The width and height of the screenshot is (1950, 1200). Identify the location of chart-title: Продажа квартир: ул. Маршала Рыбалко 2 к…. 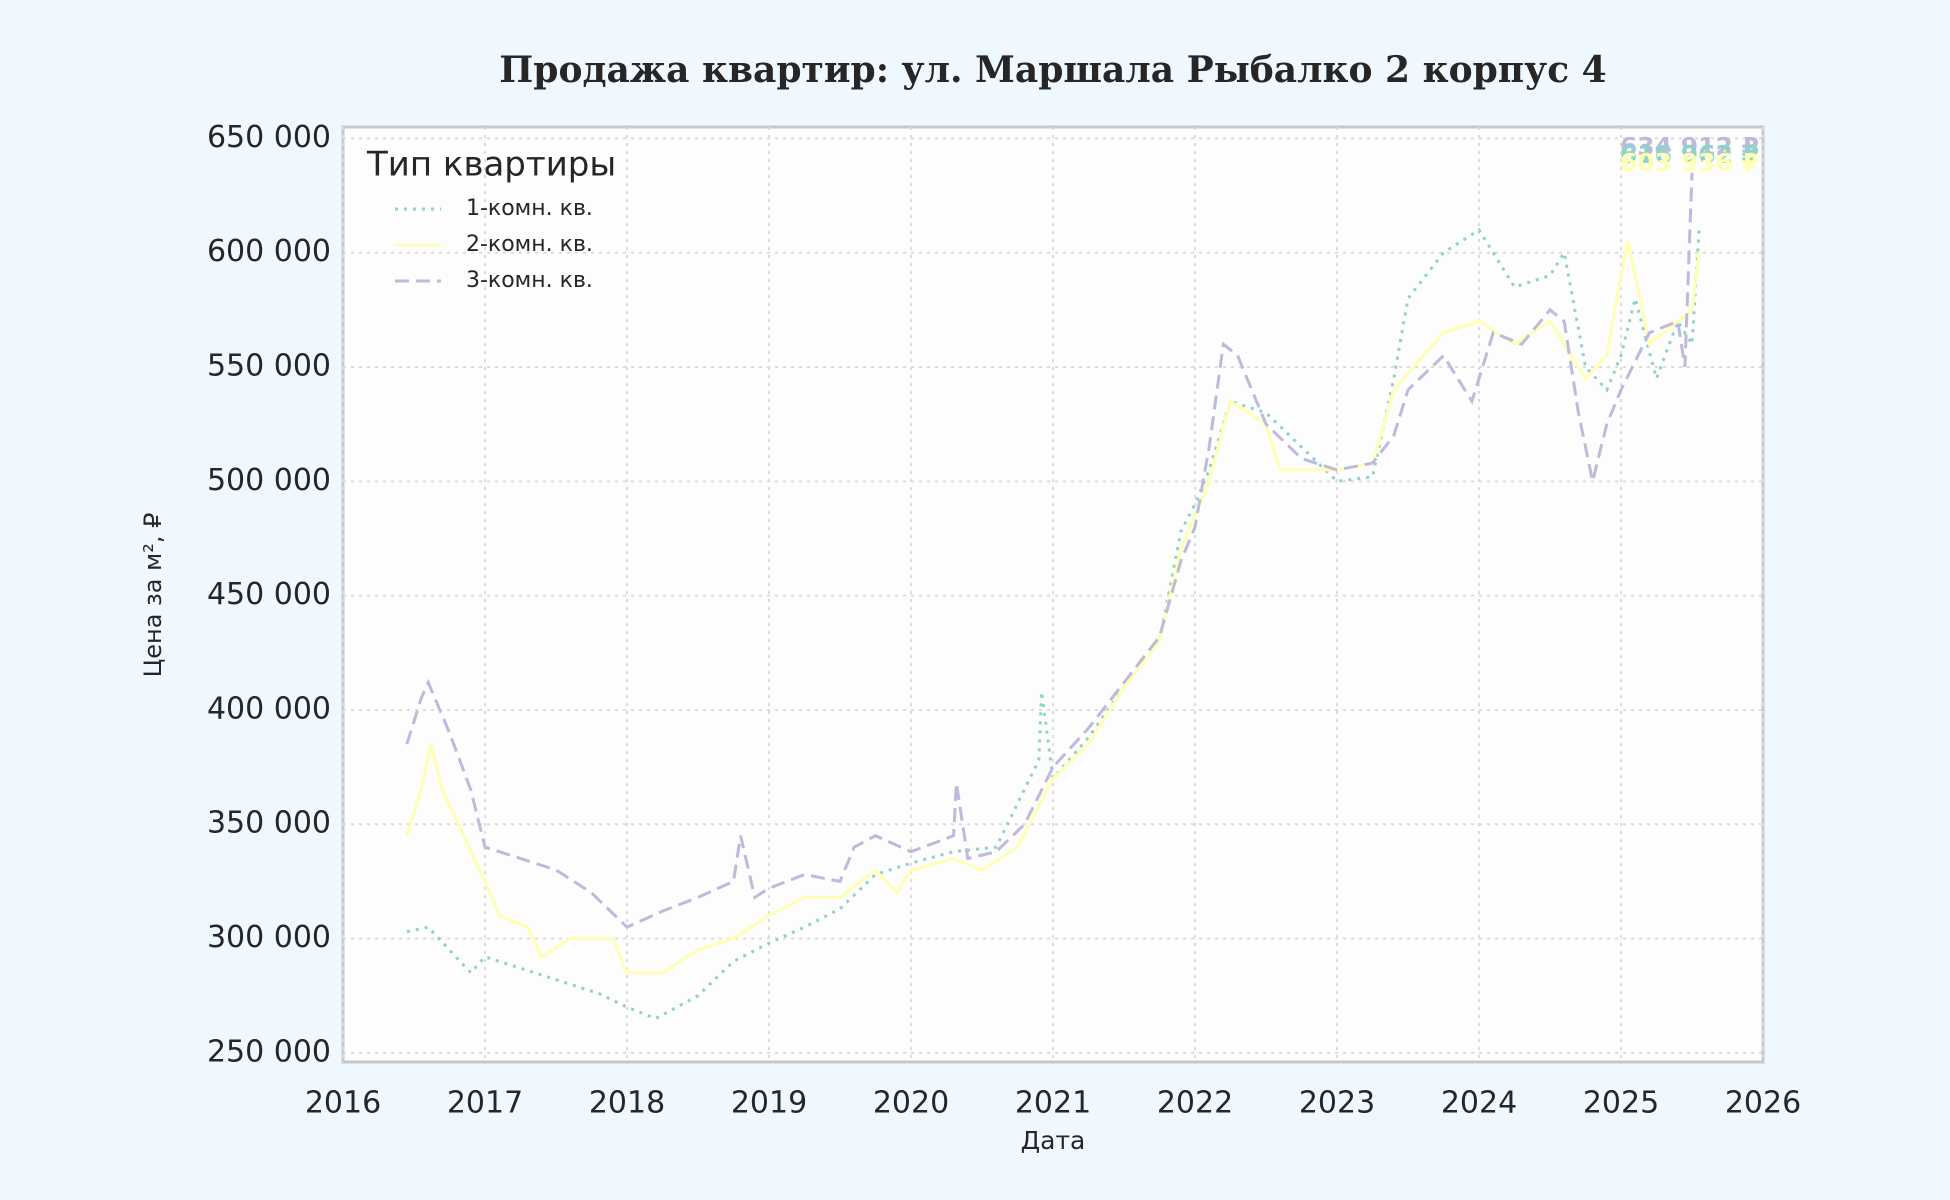
(1052, 70).